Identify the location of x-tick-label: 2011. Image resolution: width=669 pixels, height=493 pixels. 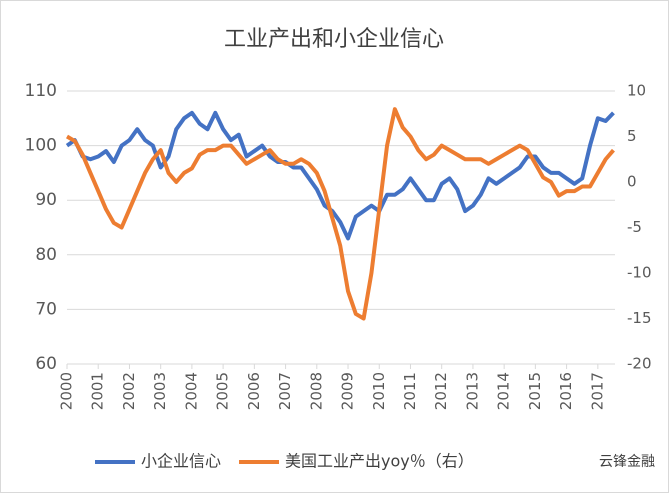
(410, 391).